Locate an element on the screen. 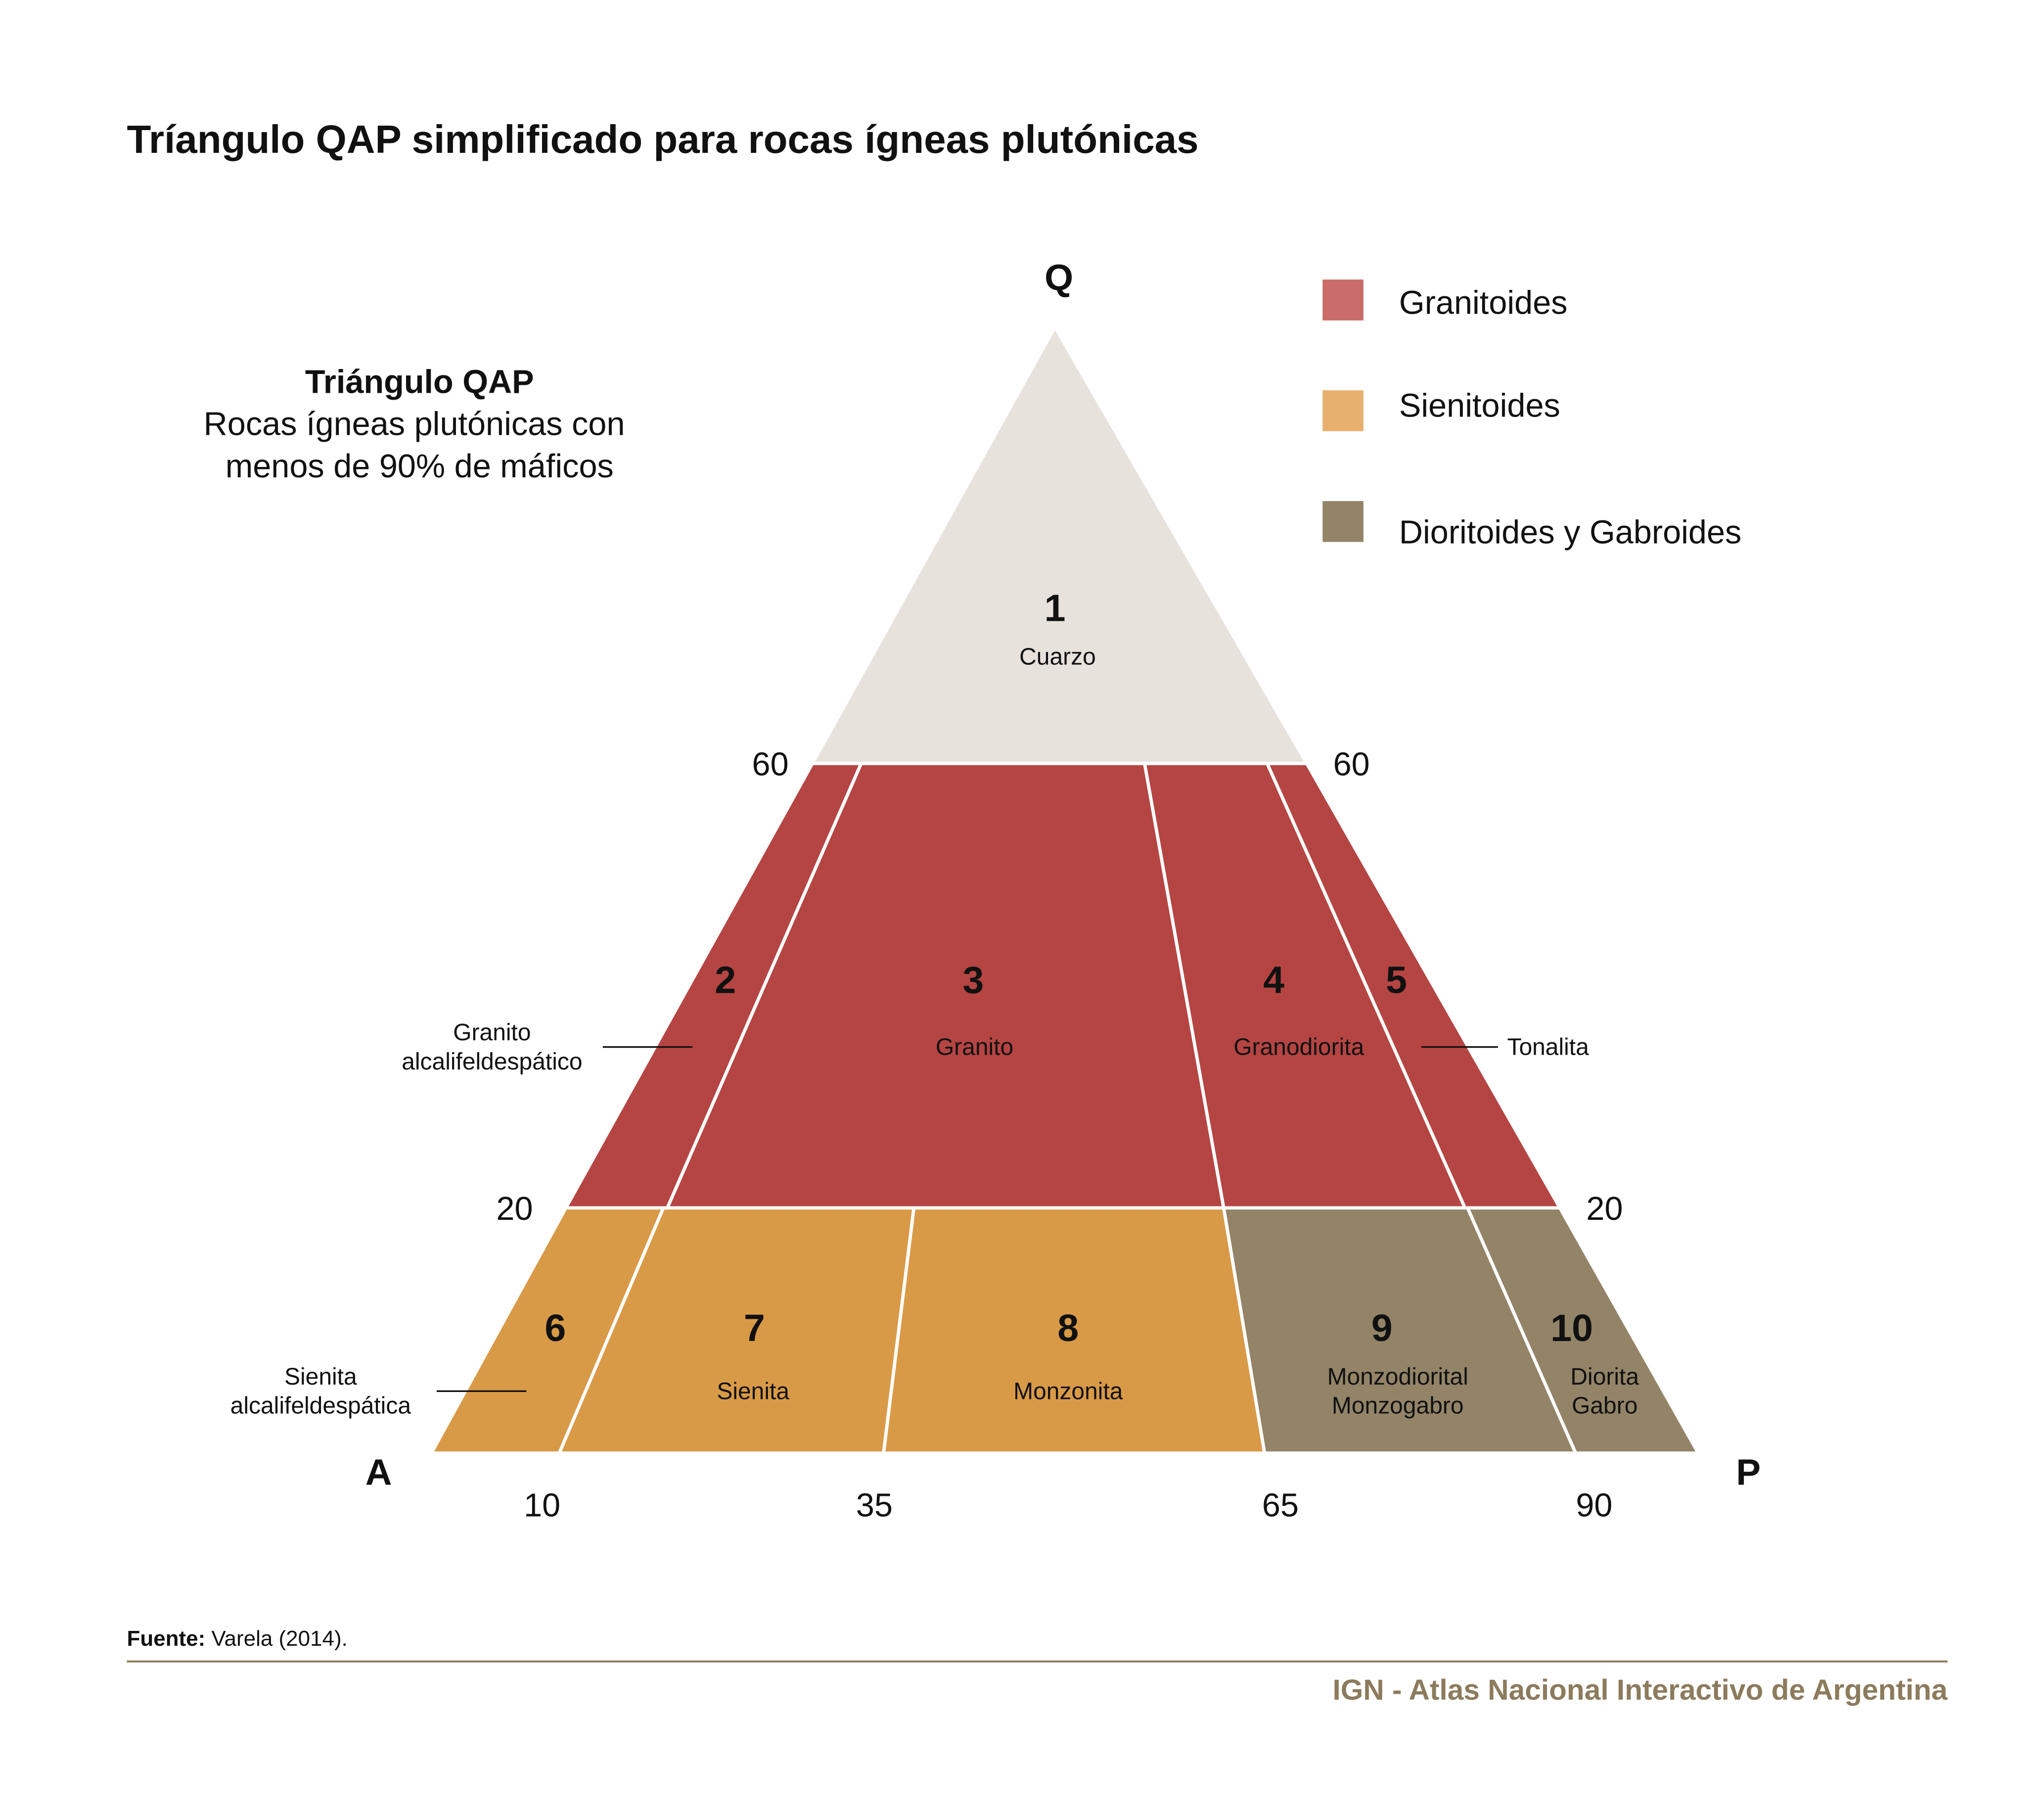 This screenshot has width=2044, height=1809. field-10-diorita-gabro is located at coordinates (1583, 1330).